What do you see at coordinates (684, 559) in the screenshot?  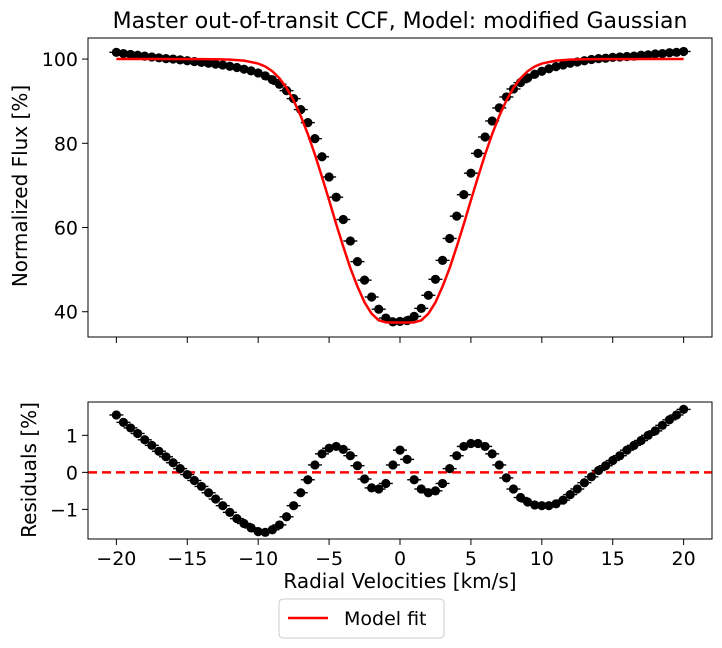 I see `x-tick-label: 20` at bounding box center [684, 559].